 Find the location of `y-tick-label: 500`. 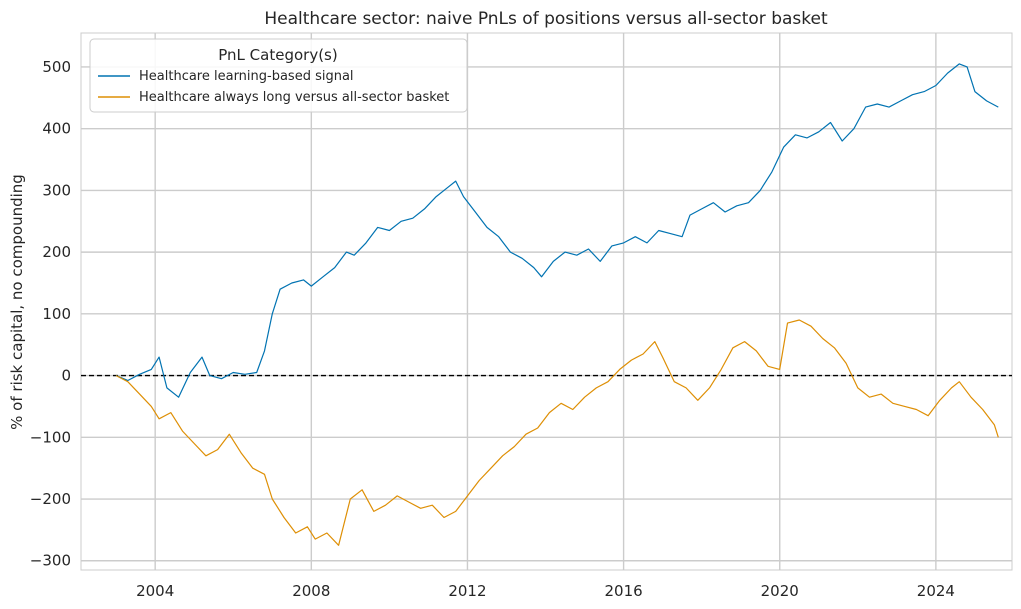

y-tick-label: 500 is located at coordinates (56, 67).